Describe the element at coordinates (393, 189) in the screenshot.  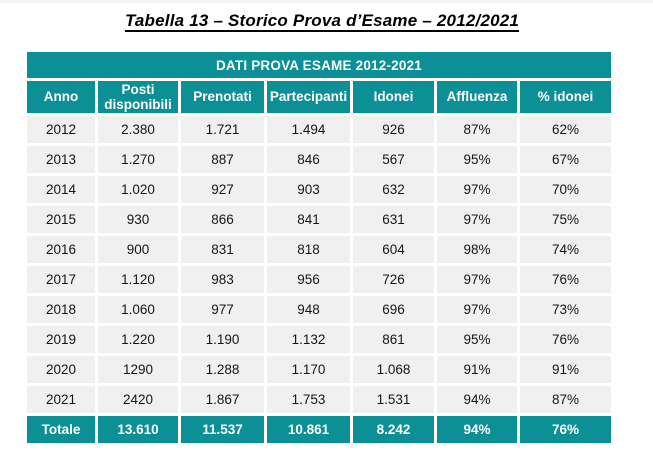
I see `data-cell: 632` at that location.